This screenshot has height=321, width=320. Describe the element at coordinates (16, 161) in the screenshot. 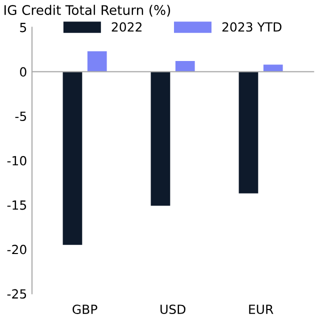

I see `y-tick-label: -10` at that location.